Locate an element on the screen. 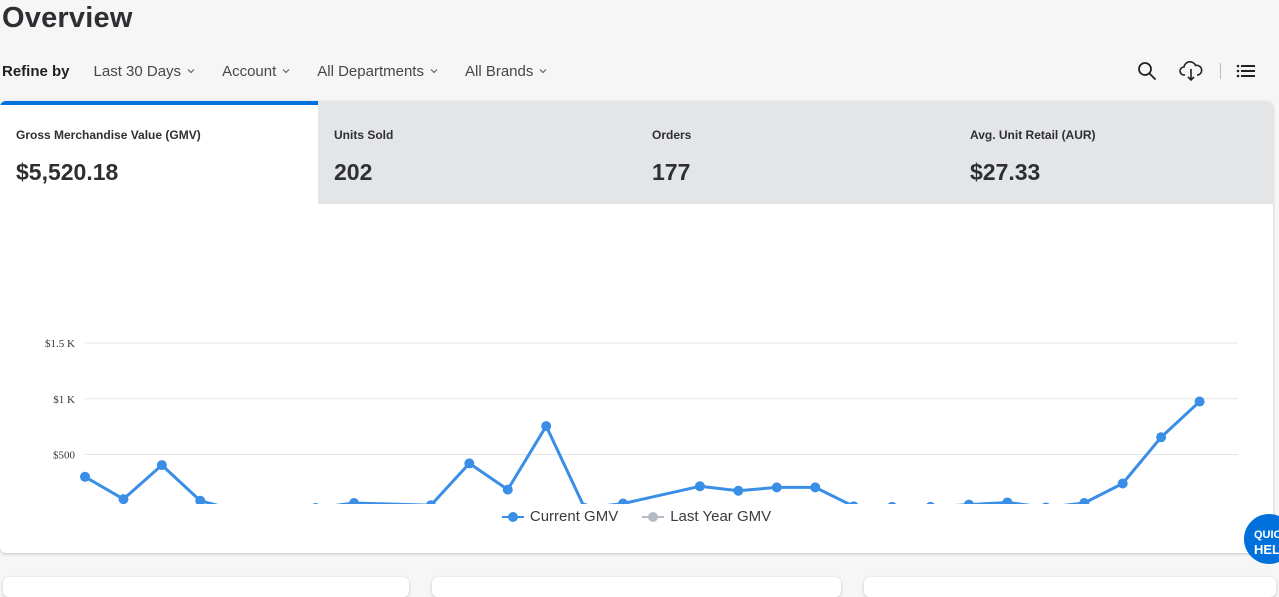  y-tick-label: $500 is located at coordinates (64, 456).